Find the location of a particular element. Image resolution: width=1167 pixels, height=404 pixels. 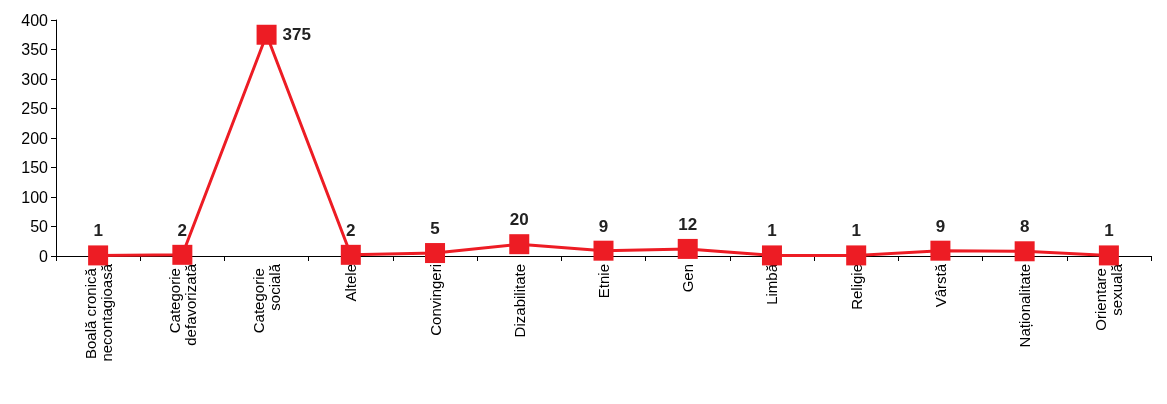

data-label: 12 is located at coordinates (688, 224).